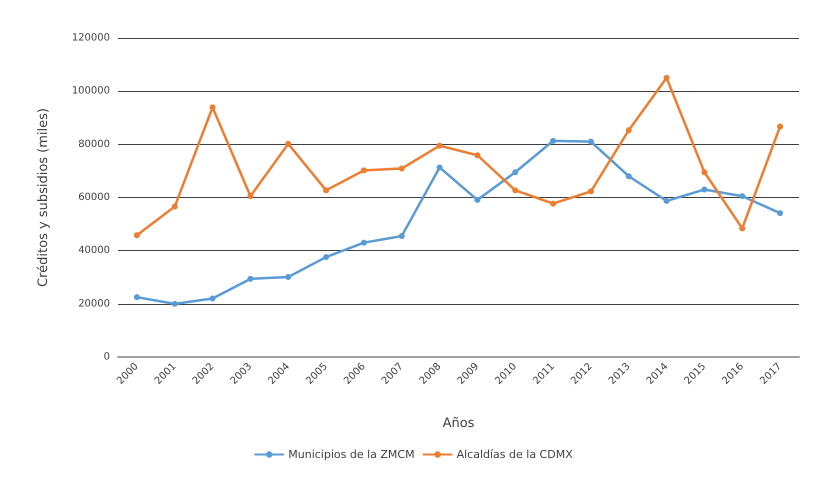 The image size is (827, 479). Describe the element at coordinates (351, 454) in the screenshot. I see `legend-label: Municipios de la ZMCM` at that location.